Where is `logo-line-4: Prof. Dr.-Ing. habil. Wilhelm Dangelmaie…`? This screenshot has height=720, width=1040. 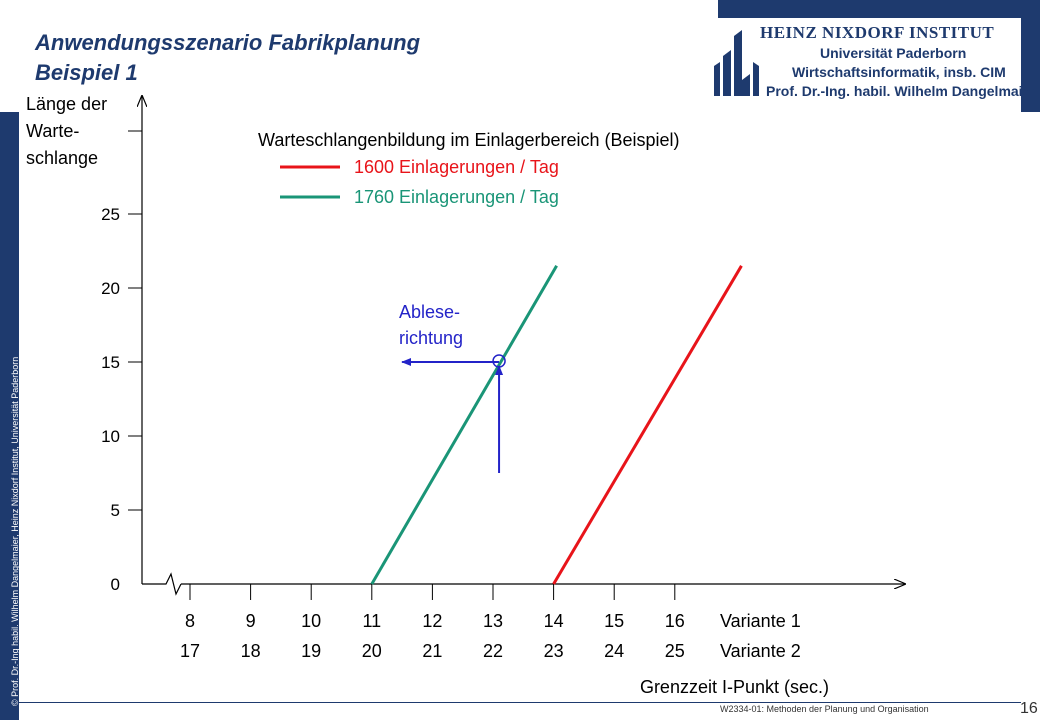 logo-line-4: Prof. Dr.-Ing. habil. Wilhelm Dangelmaie… is located at coordinates (901, 91).